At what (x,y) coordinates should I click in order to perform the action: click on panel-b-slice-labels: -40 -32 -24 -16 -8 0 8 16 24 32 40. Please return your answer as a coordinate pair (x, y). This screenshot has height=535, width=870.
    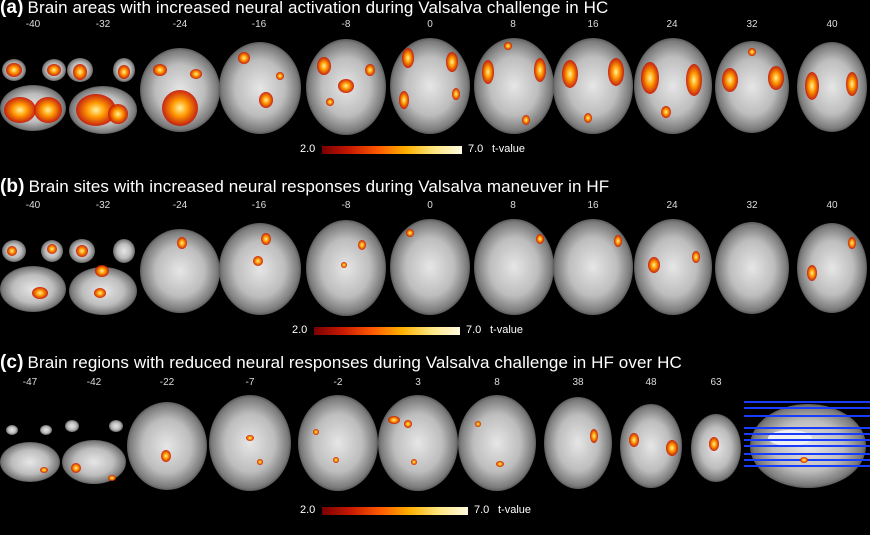
    Looking at the image, I should click on (435, 207).